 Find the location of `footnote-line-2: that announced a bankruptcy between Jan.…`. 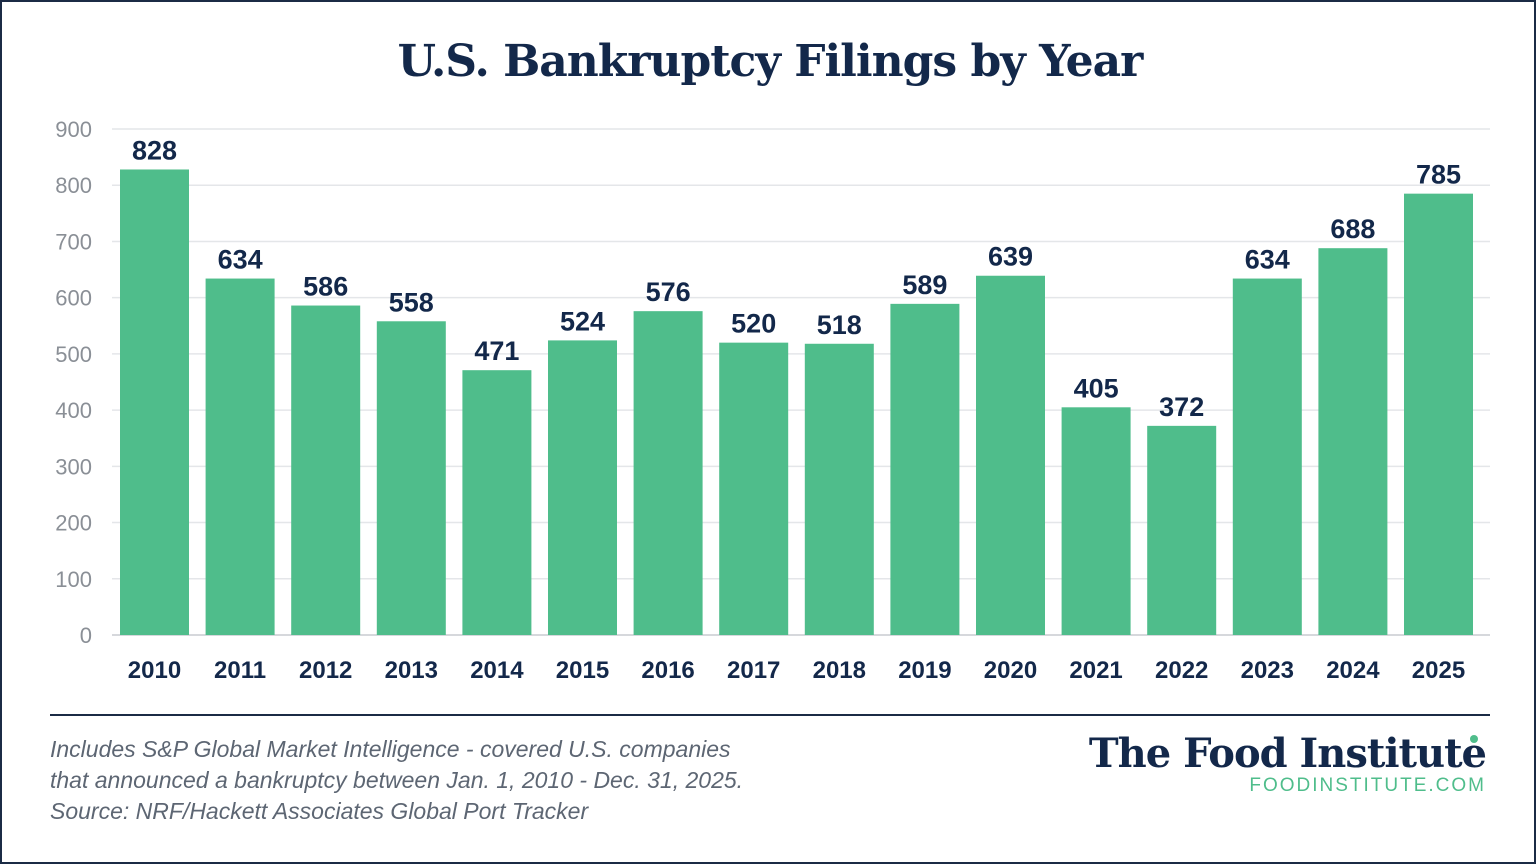

footnote-line-2: that announced a bankruptcy between Jan.… is located at coordinates (397, 780).